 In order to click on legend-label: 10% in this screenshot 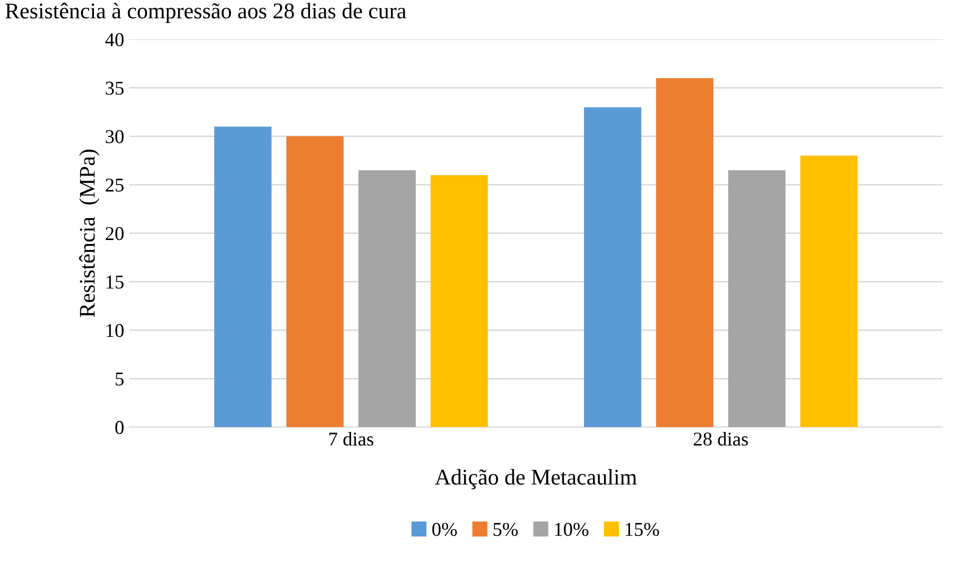, I will do `click(571, 529)`.